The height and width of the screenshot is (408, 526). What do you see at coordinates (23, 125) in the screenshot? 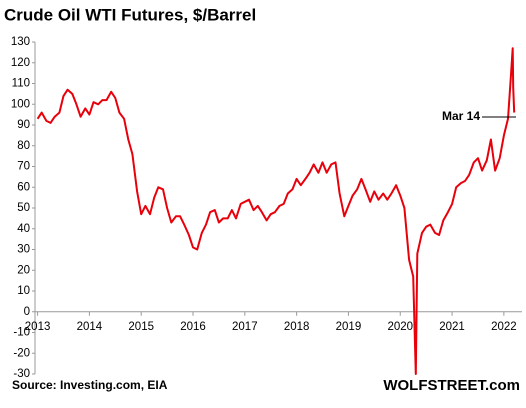
I see `y-tick-label: 90` at bounding box center [23, 125].